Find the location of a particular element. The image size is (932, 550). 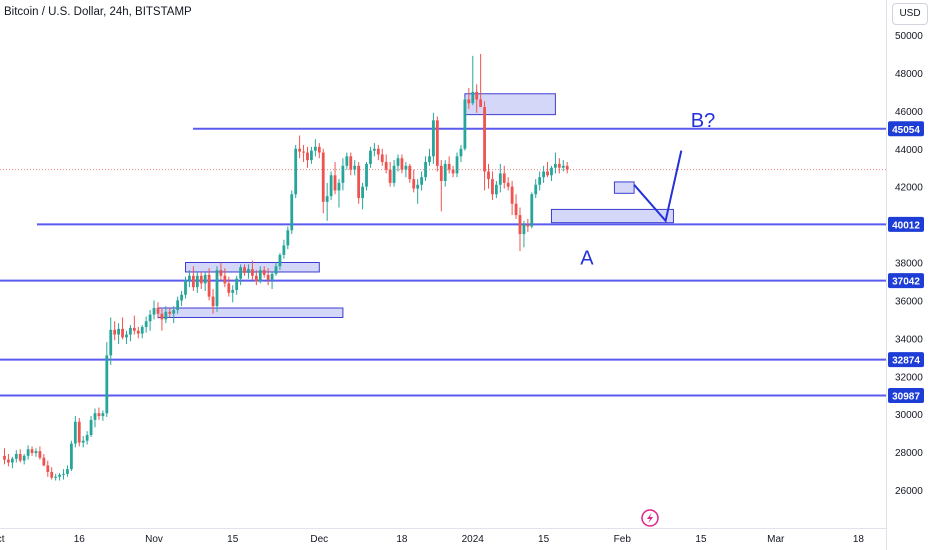

exchange-label: BITSTAMP is located at coordinates (163, 12).